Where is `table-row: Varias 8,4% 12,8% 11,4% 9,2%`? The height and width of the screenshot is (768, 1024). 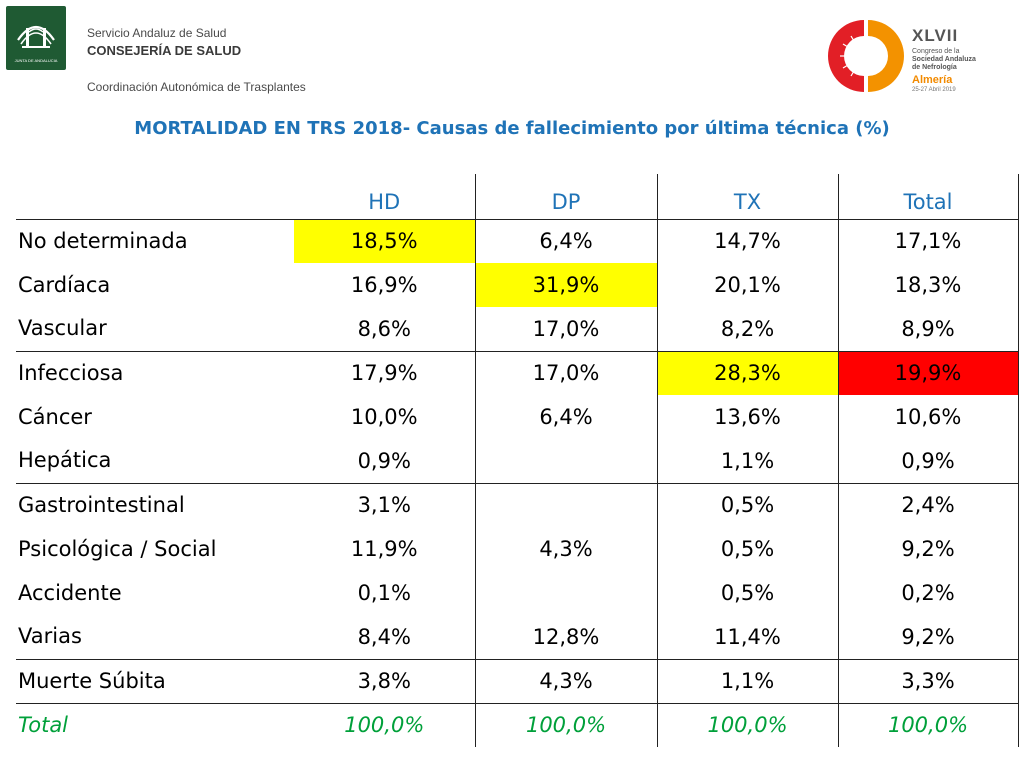 table-row: Varias 8,4% 12,8% 11,4% 9,2% is located at coordinates (517, 637).